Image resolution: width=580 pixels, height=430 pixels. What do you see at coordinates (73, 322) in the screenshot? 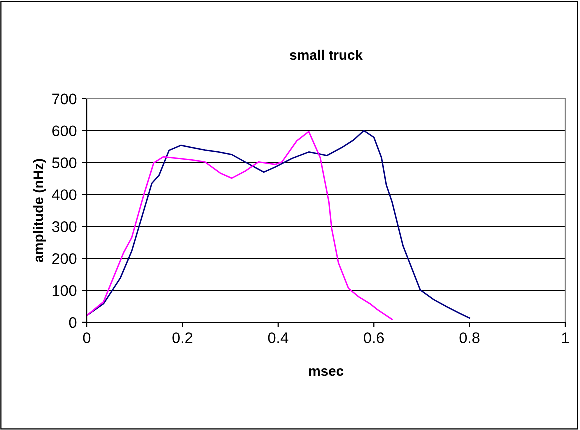
I see `y-tick-label: 0` at bounding box center [73, 322].